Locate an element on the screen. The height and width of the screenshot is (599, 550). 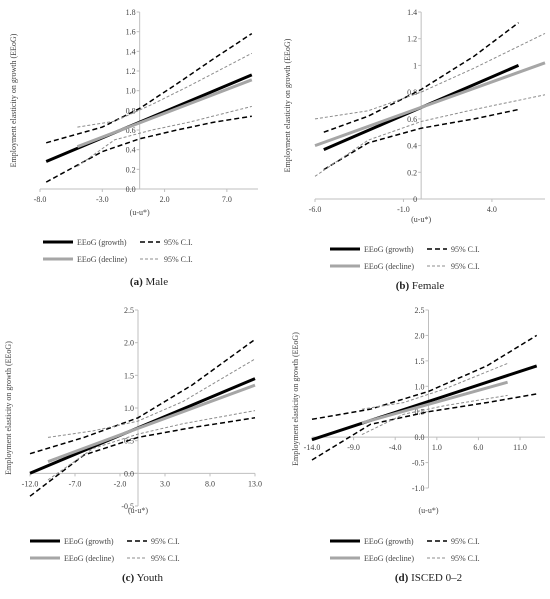
x-tick-label: 2.0 is located at coordinates (165, 199).